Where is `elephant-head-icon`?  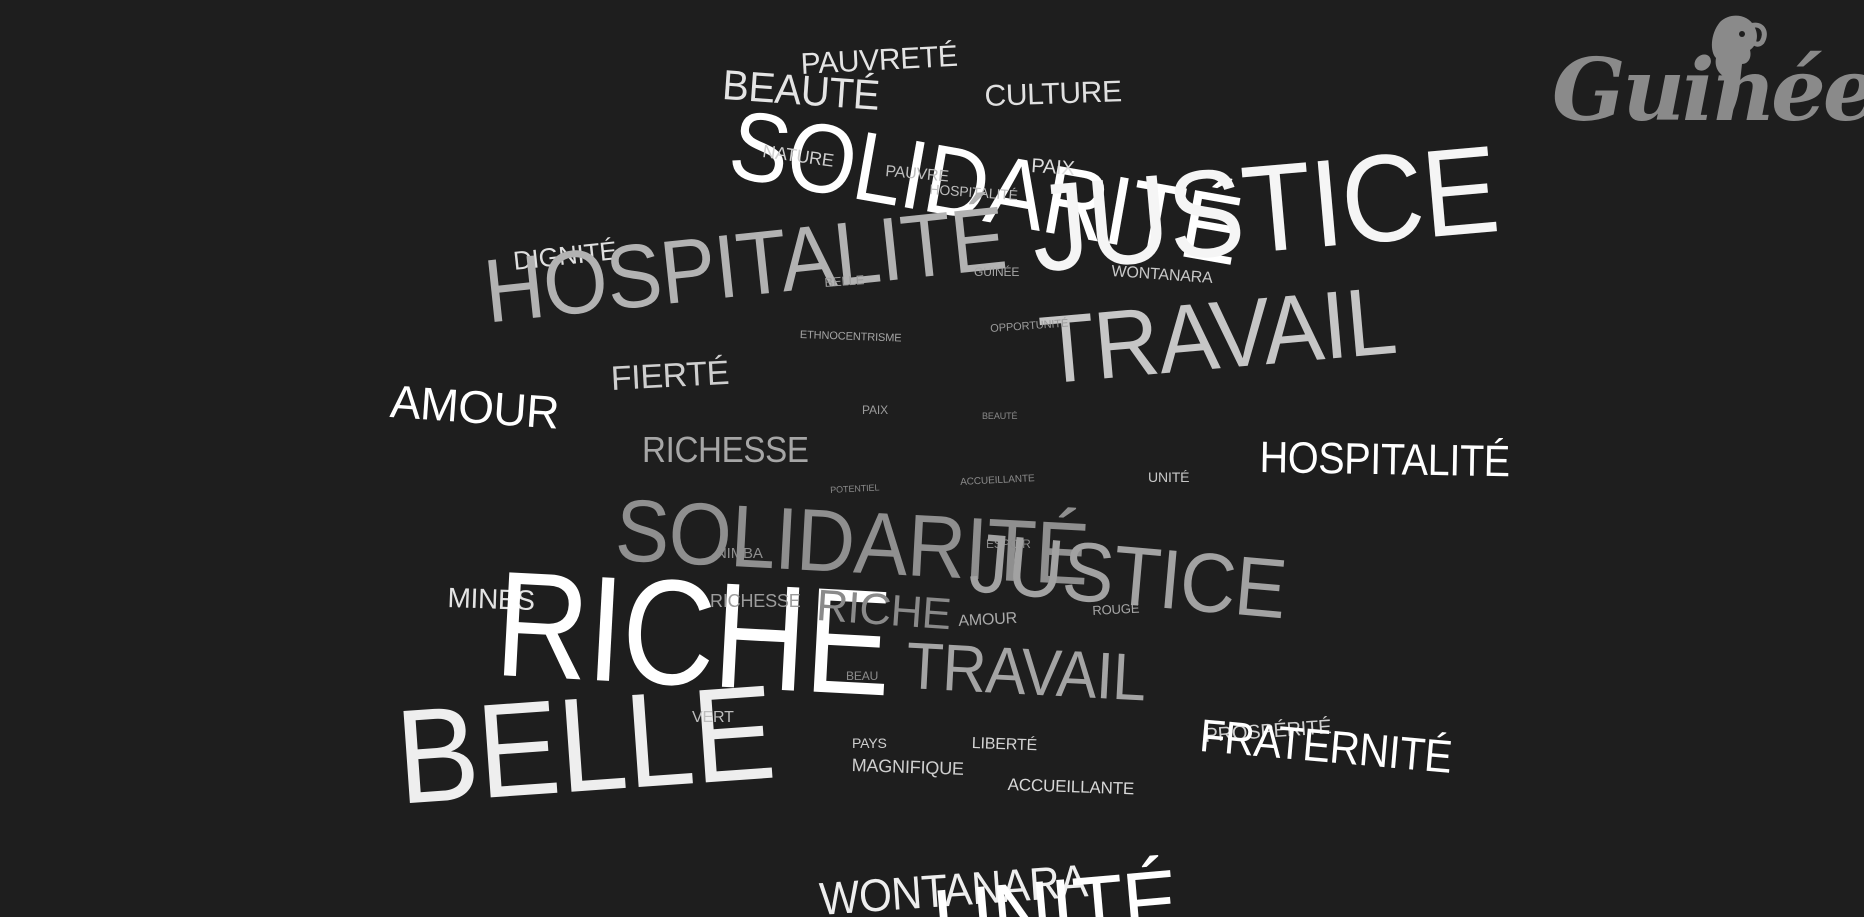
elephant-head-icon is located at coordinates (1739, 65).